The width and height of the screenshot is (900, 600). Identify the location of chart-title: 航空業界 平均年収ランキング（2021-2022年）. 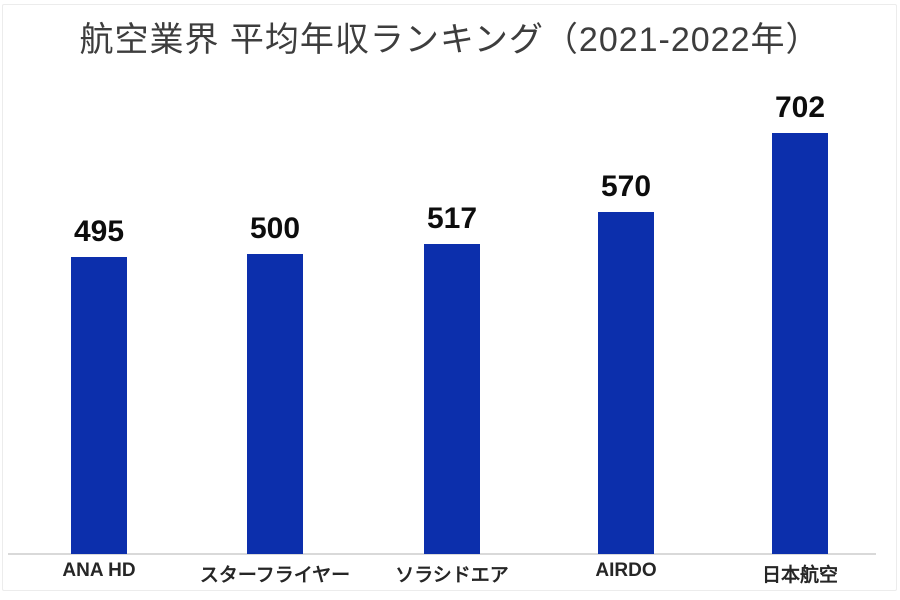
(450, 40).